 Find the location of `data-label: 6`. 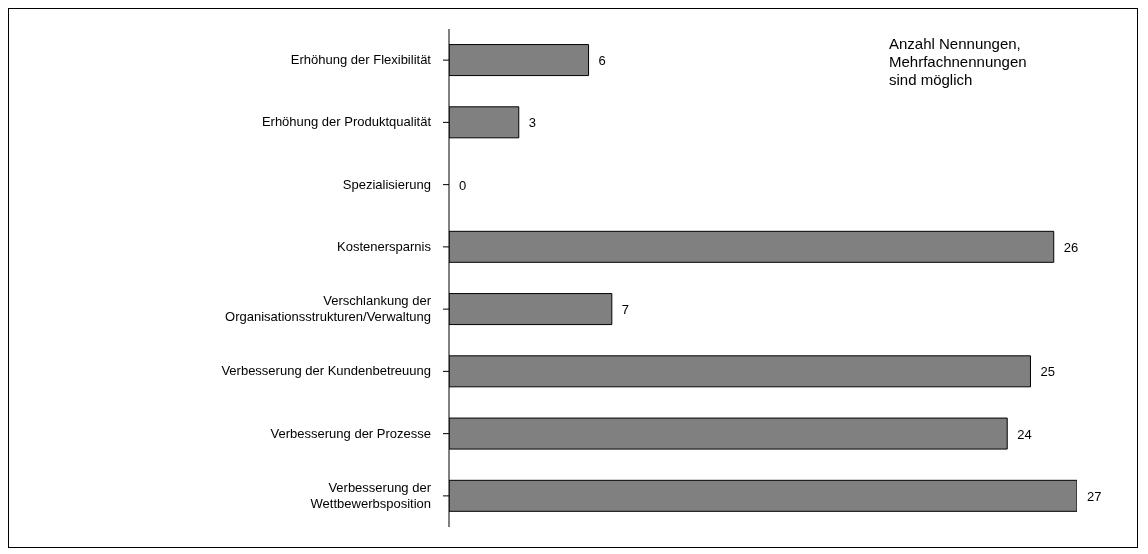

data-label: 6 is located at coordinates (602, 61).